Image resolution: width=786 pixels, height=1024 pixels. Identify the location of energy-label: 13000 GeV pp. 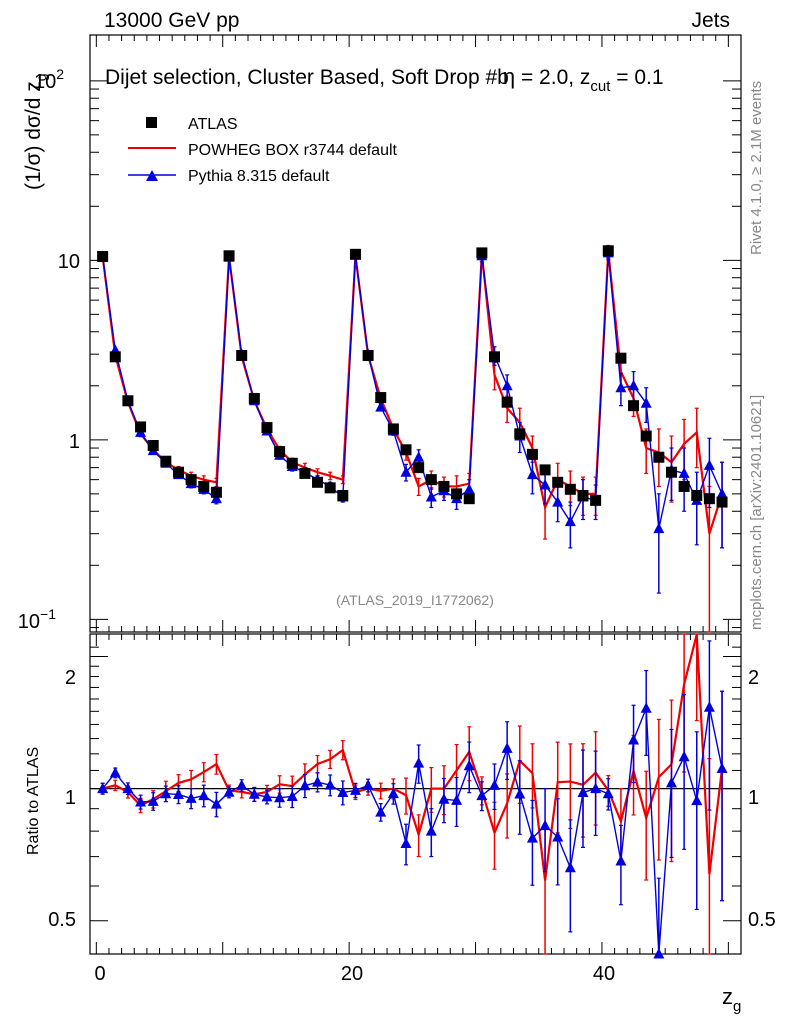
(171, 20).